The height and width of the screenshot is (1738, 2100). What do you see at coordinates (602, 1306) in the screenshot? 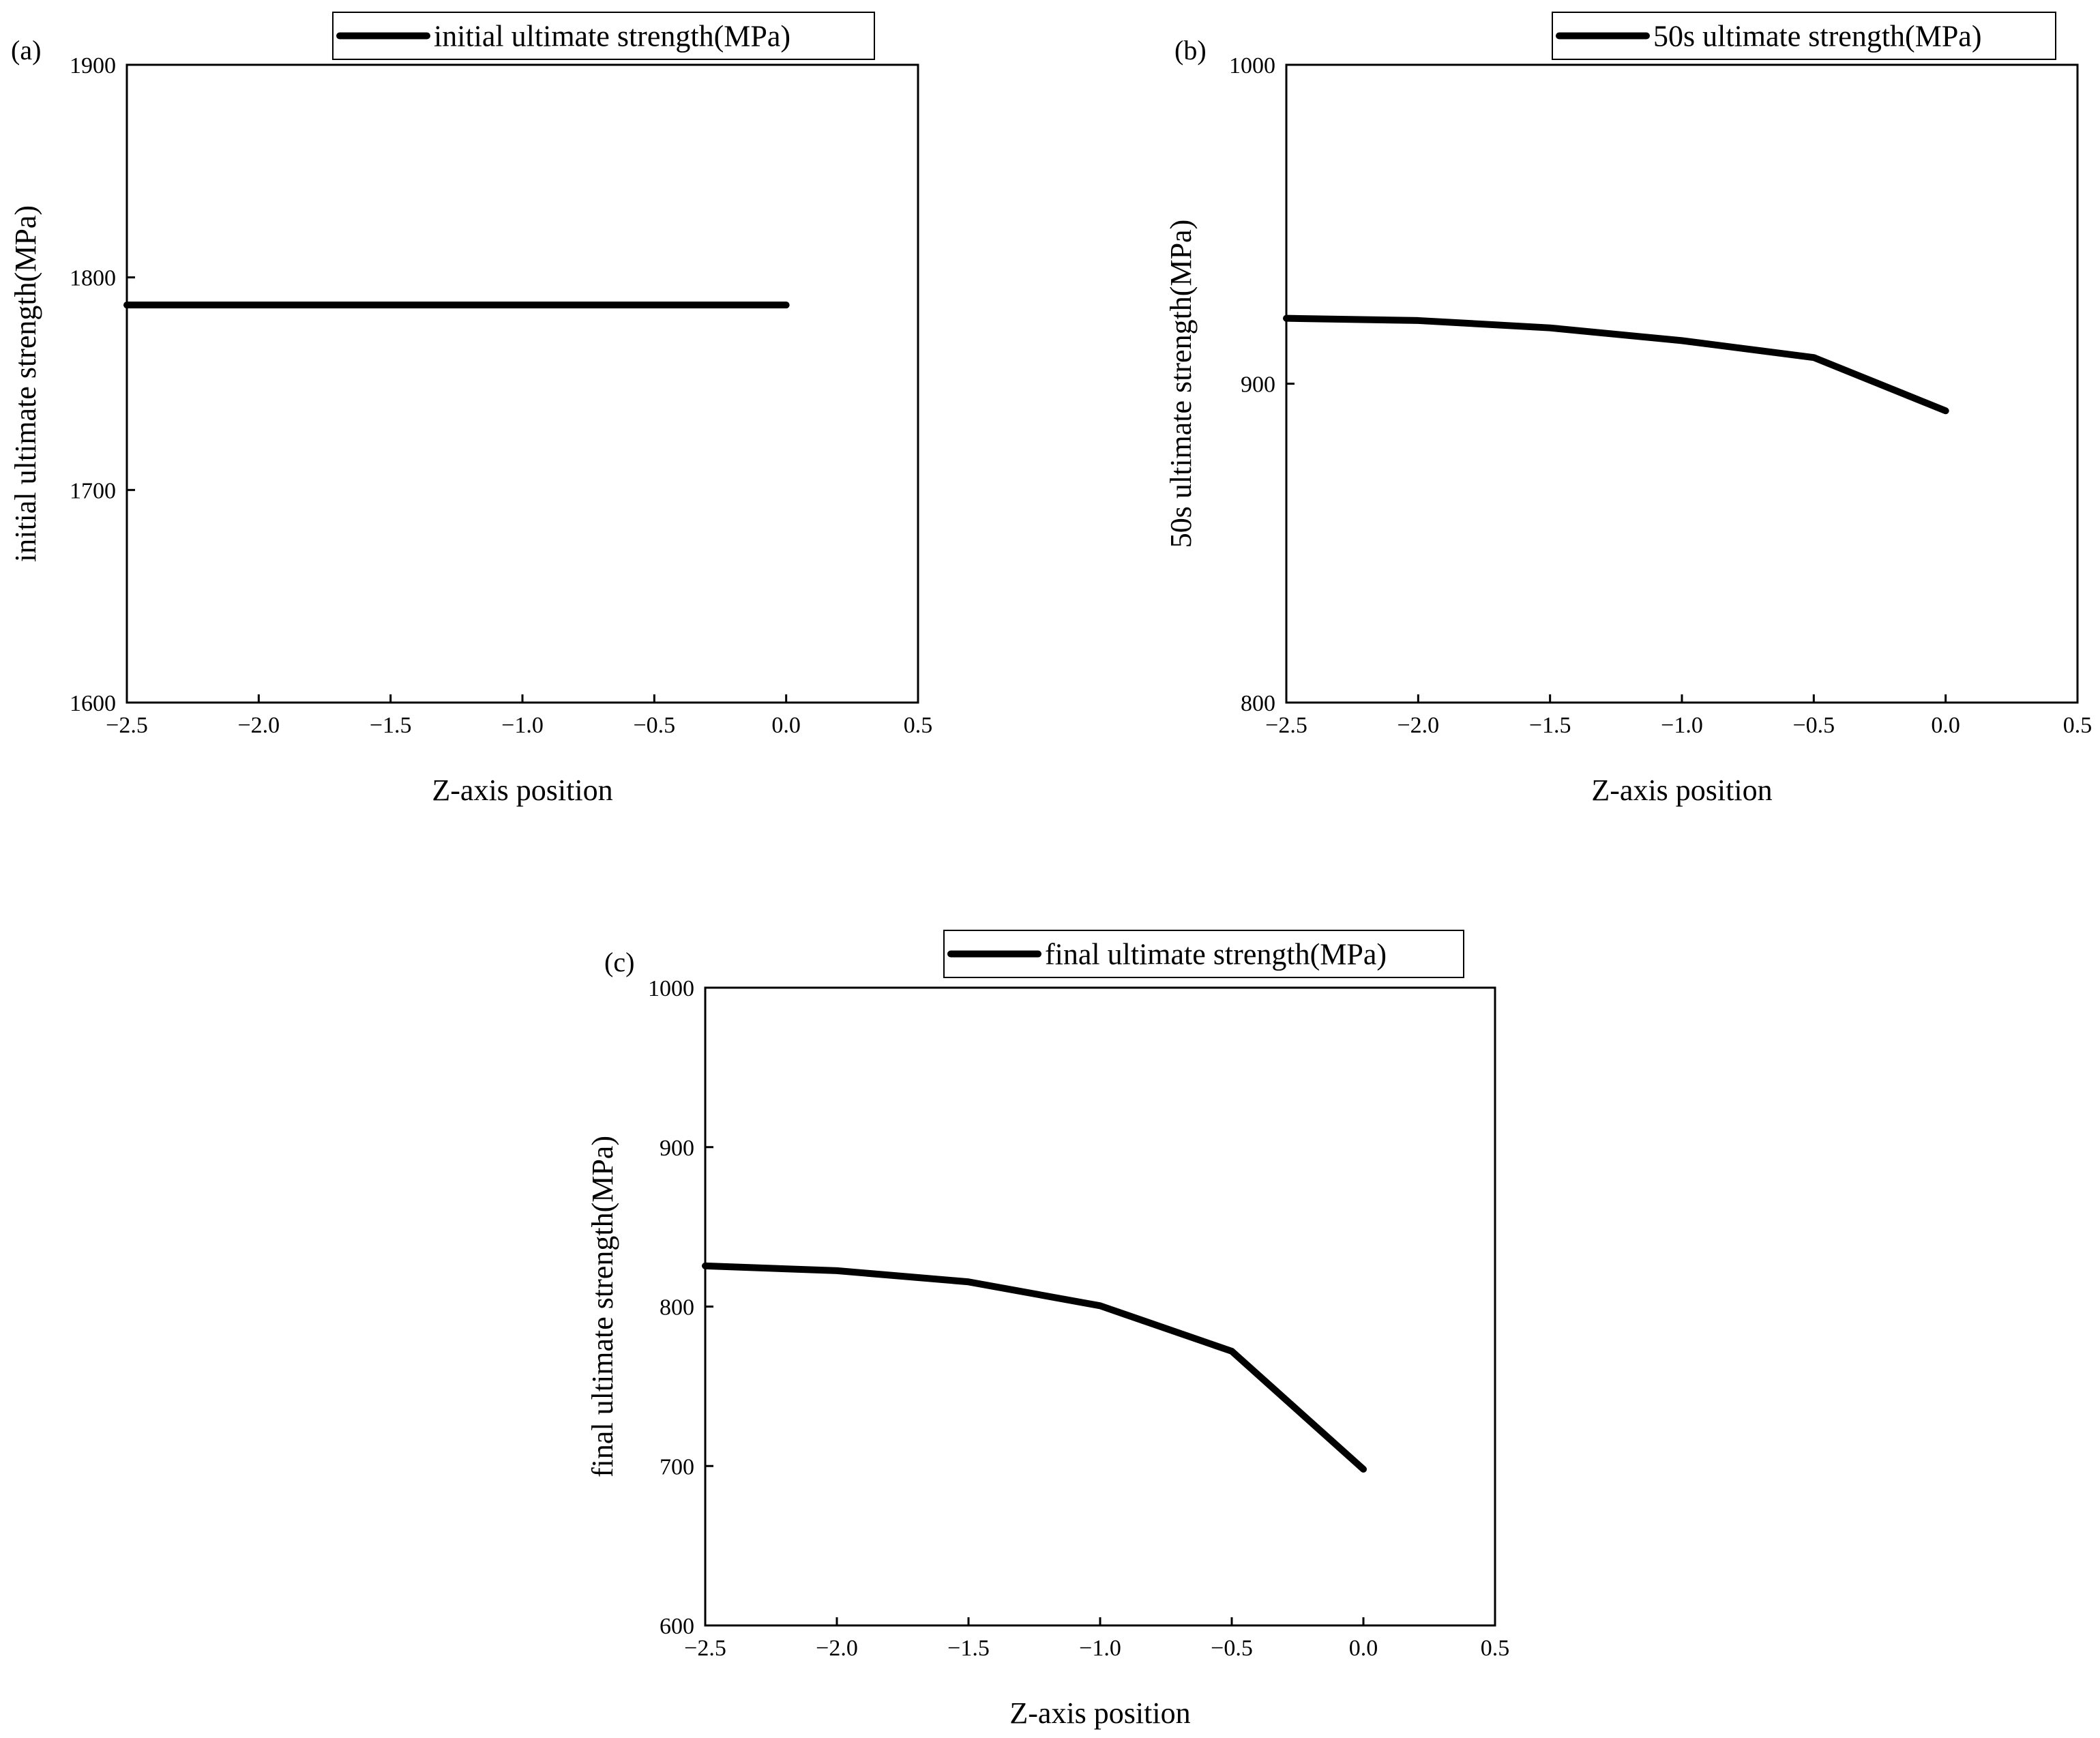
I see `y-axis-title: final ultimate strength(MPa)` at bounding box center [602, 1306].